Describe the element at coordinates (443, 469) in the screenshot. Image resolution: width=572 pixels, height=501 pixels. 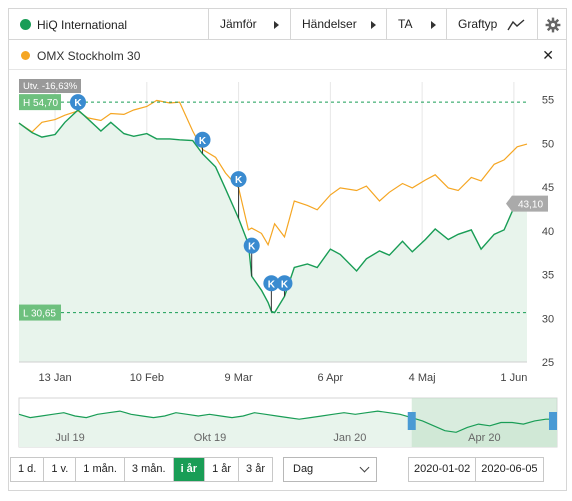
I see `date-from-field: 2020-01-02` at that location.